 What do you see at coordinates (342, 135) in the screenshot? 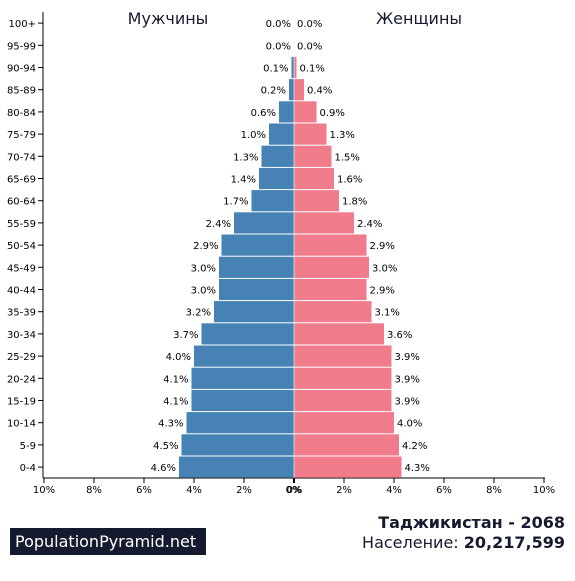
I see `data-label-female: 1.3%` at bounding box center [342, 135].